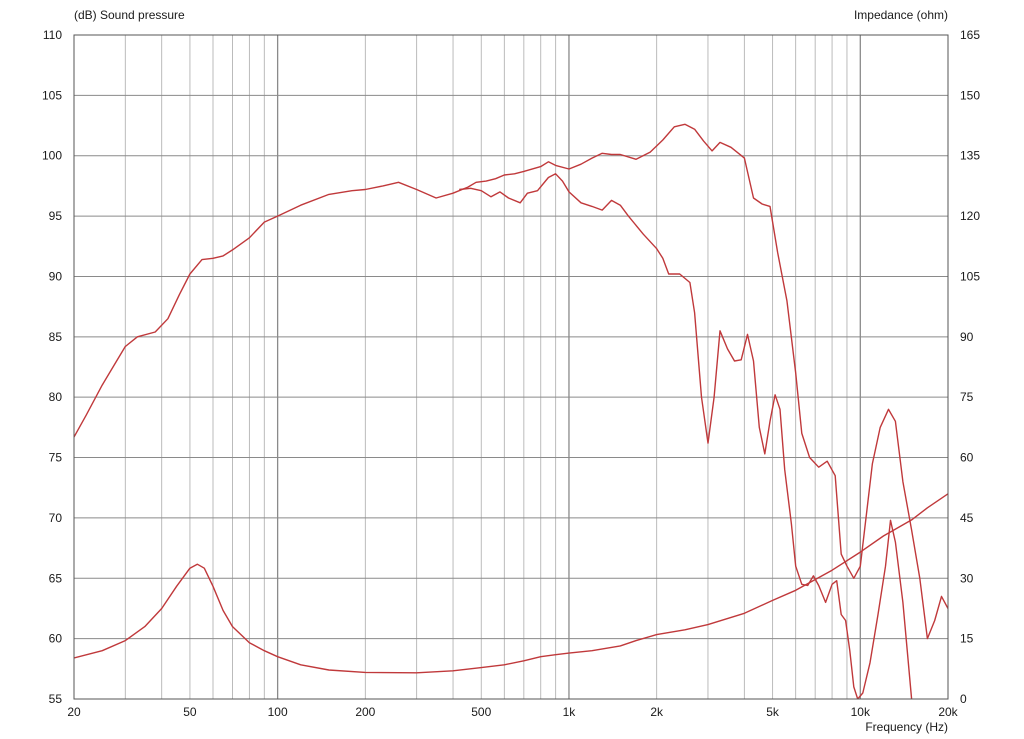 The width and height of the screenshot is (1024, 739). Describe the element at coordinates (970, 216) in the screenshot. I see `right-tick-label: 120` at that location.